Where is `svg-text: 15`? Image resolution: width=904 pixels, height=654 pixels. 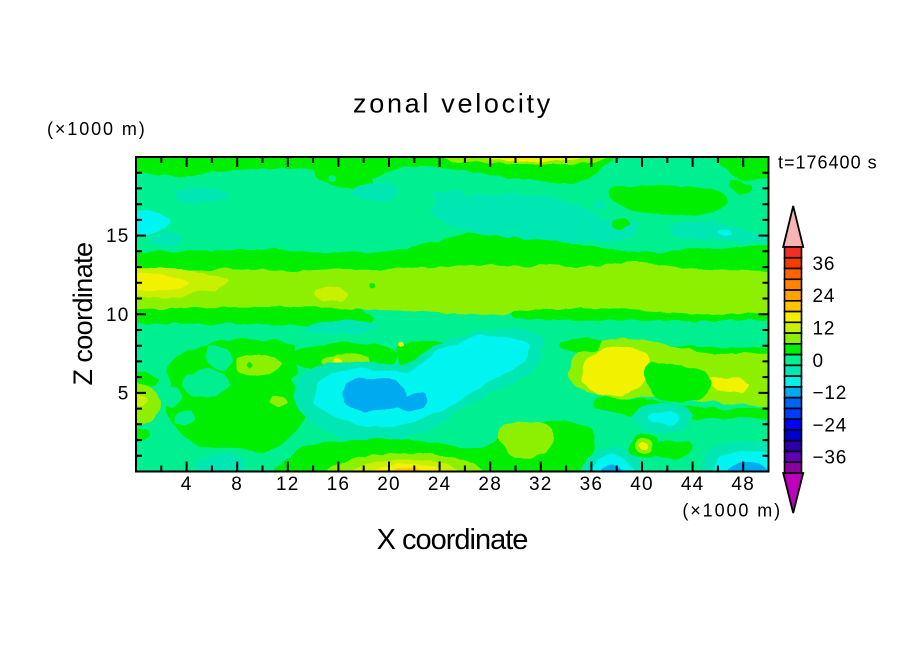 svg-text: 15 is located at coordinates (118, 236).